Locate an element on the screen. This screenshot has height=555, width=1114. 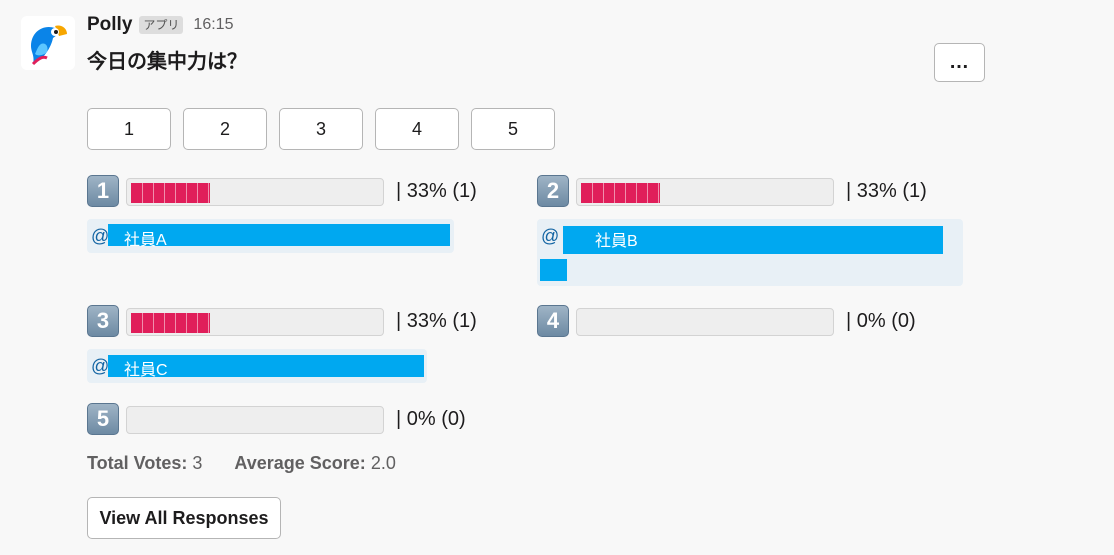
option-1-percent: | 33% (1) is located at coordinates (436, 191).